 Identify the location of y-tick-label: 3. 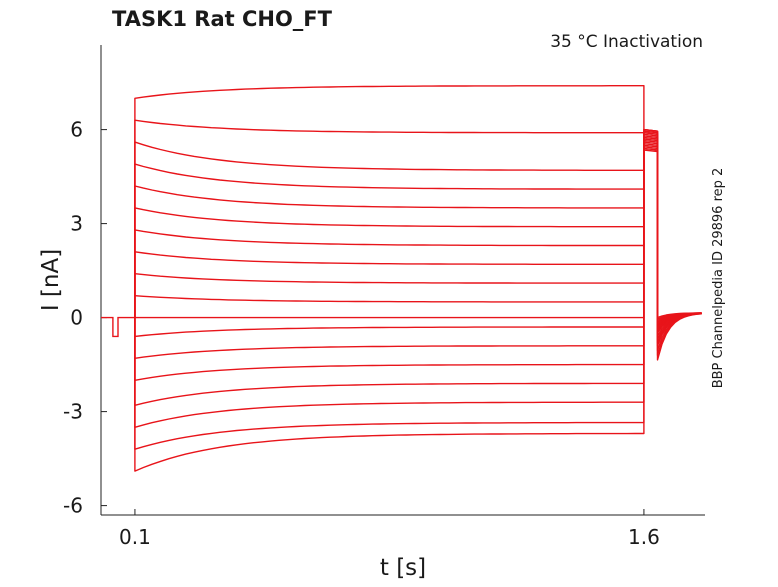
(76, 224).